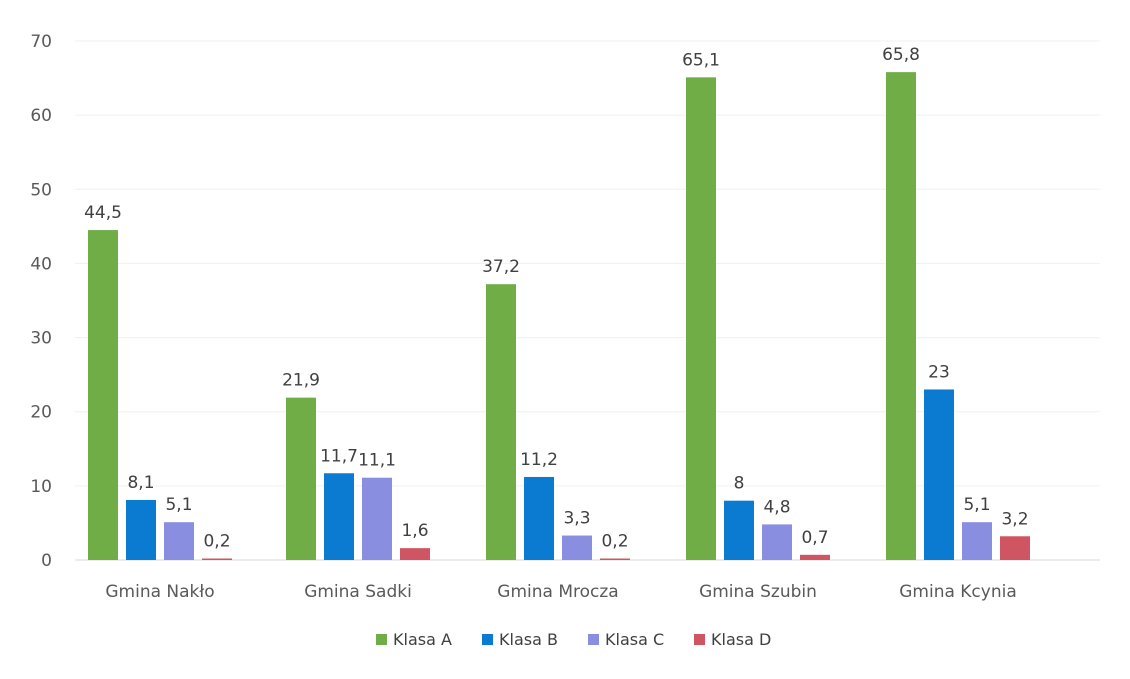  What do you see at coordinates (701, 60) in the screenshot?
I see `data-label: 65,1` at bounding box center [701, 60].